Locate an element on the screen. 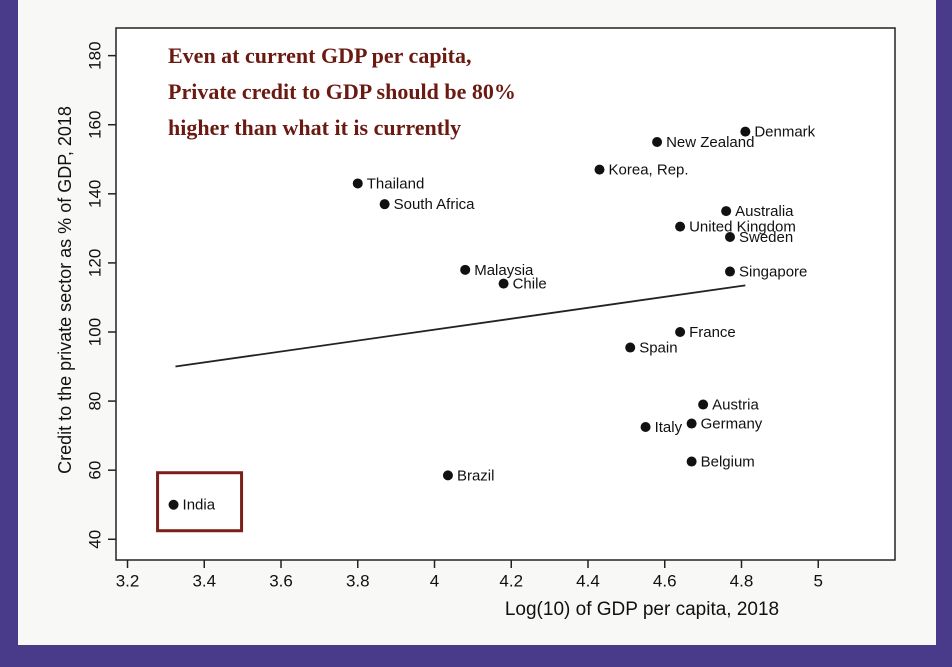  point-label: New Zealand is located at coordinates (710, 142).